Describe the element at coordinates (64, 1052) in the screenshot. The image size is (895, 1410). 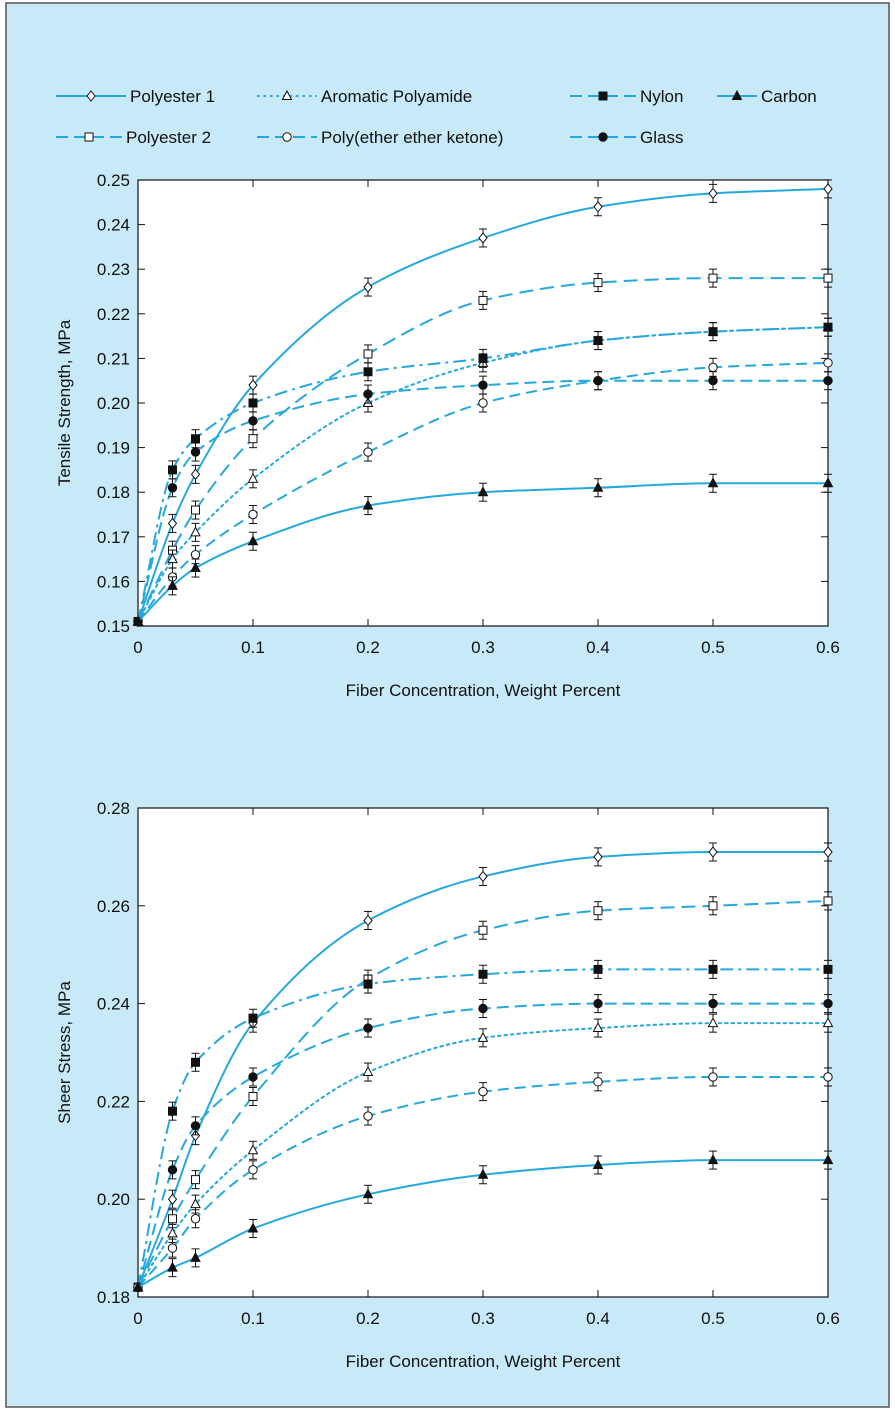
I see `y-axis-label: Sheer Stress, MPa` at that location.